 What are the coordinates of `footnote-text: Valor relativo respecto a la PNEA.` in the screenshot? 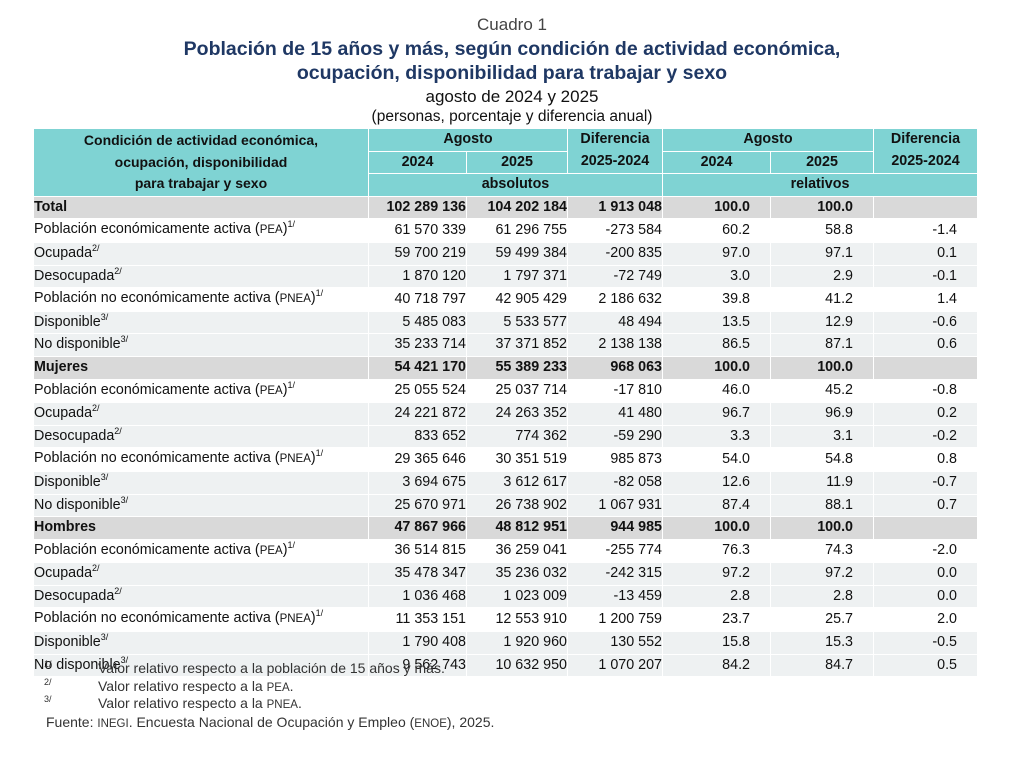 It's located at (200, 705).